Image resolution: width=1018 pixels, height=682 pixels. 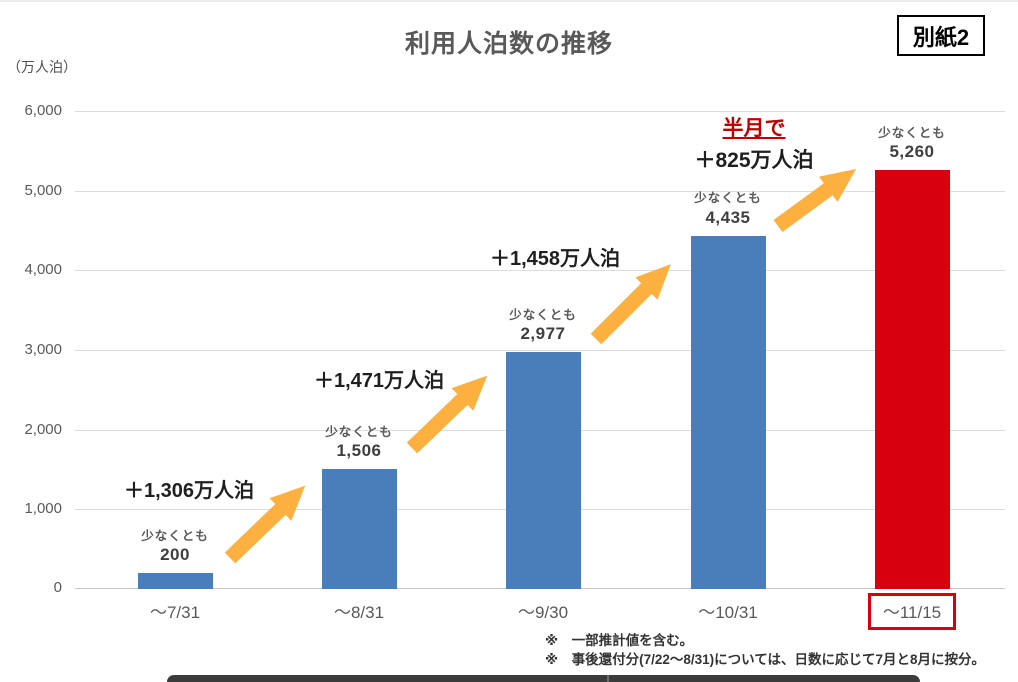 I want to click on x-tick-label: ～10/31, so click(x=728, y=612).